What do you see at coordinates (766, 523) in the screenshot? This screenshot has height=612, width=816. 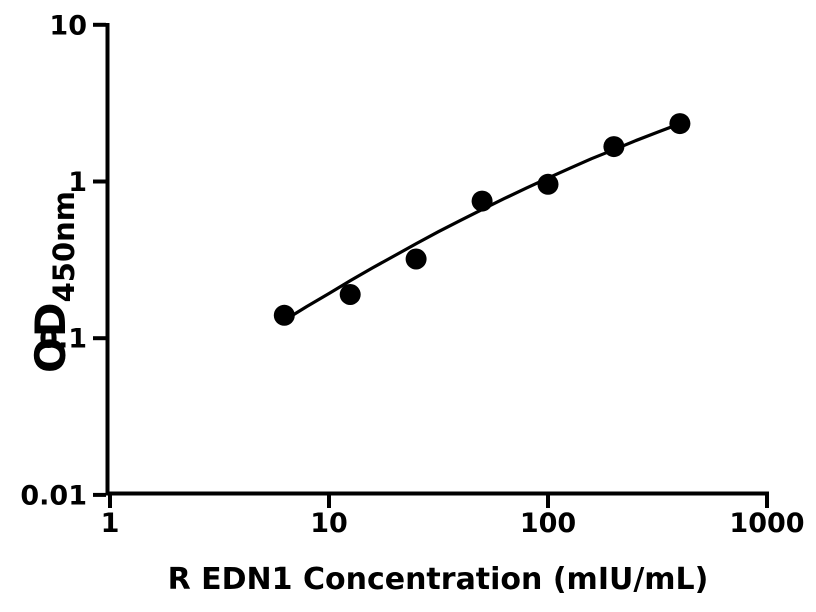 I see `x-tick-label: 1000` at bounding box center [766, 523].